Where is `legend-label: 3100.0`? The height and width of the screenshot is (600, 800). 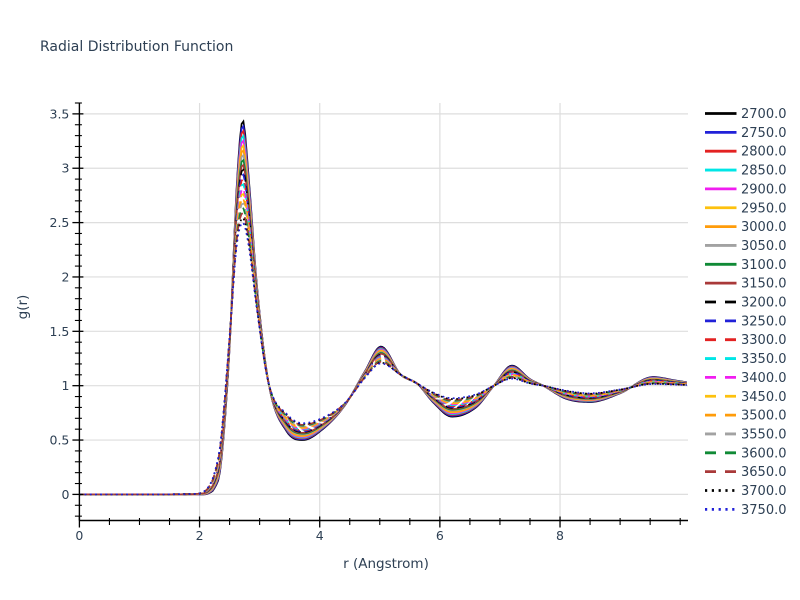 legend-label: 3100.0 is located at coordinates (764, 265).